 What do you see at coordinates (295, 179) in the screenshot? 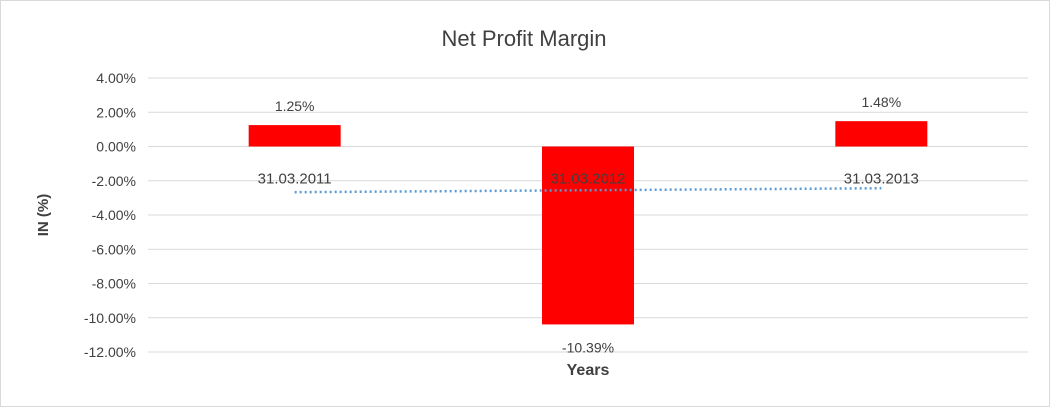
I see `x-tick-label: 31.03.2011` at bounding box center [295, 179].